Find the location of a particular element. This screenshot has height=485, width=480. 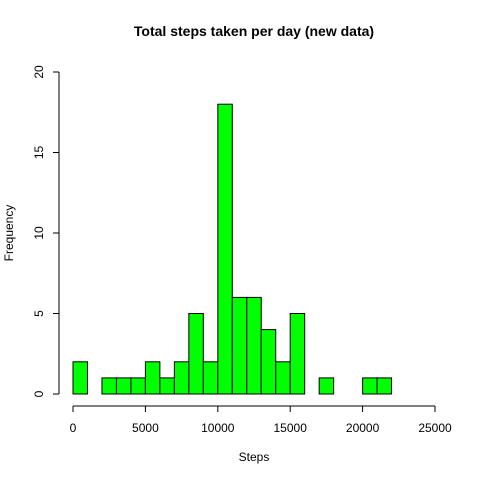

y-tick-label-2: 10 is located at coordinates (39, 233).